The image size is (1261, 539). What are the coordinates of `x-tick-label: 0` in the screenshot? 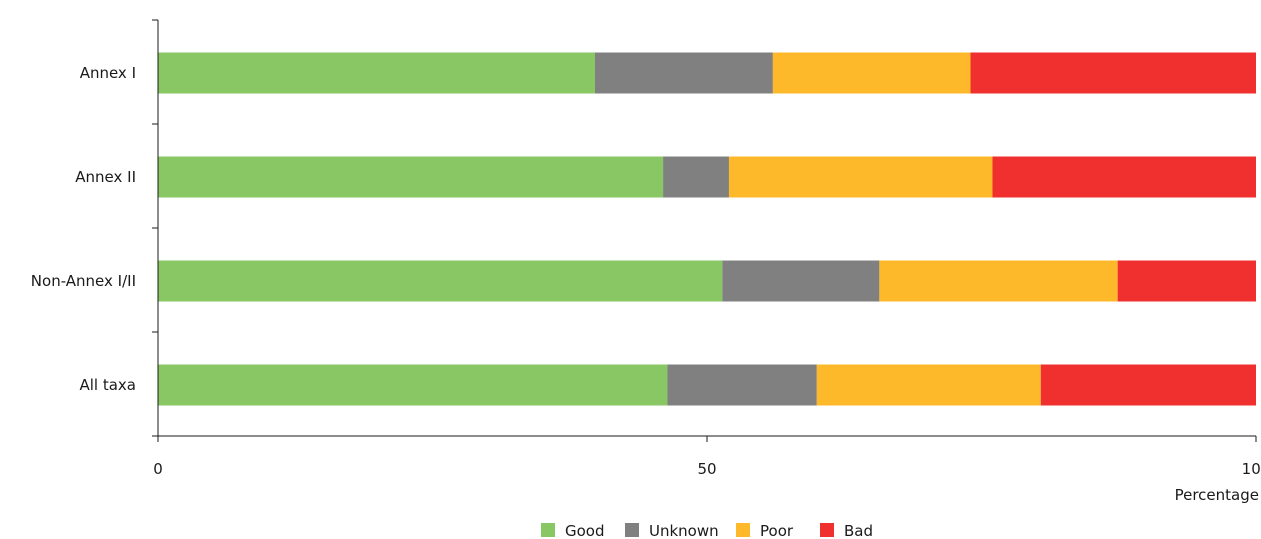 It's located at (158, 469).